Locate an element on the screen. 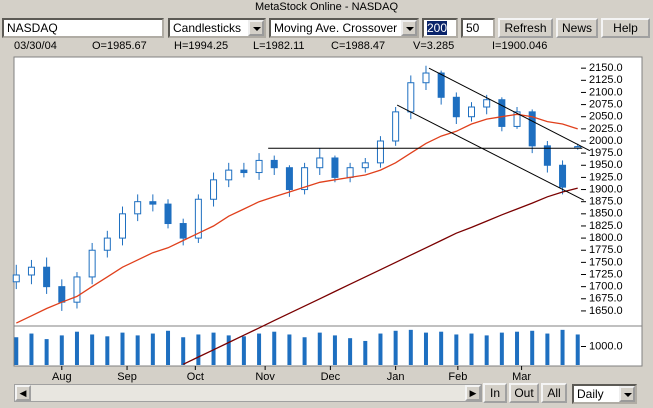 This screenshot has width=653, height=408. scroll-left: ◀ is located at coordinates (23, 393).